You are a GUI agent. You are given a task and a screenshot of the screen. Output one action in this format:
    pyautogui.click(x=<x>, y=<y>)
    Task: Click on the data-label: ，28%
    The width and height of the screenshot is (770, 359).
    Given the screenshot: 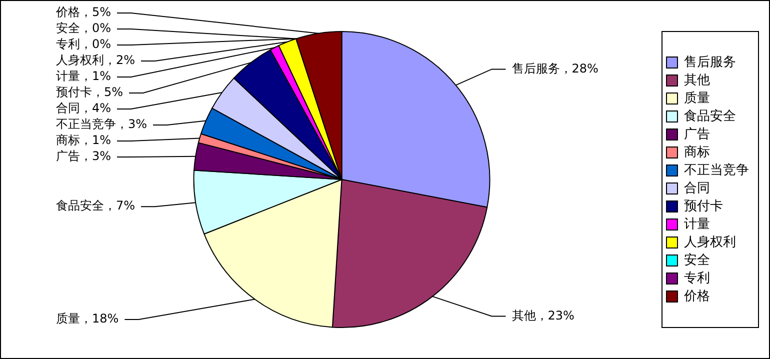 What is the action you would take?
    pyautogui.click(x=579, y=68)
    